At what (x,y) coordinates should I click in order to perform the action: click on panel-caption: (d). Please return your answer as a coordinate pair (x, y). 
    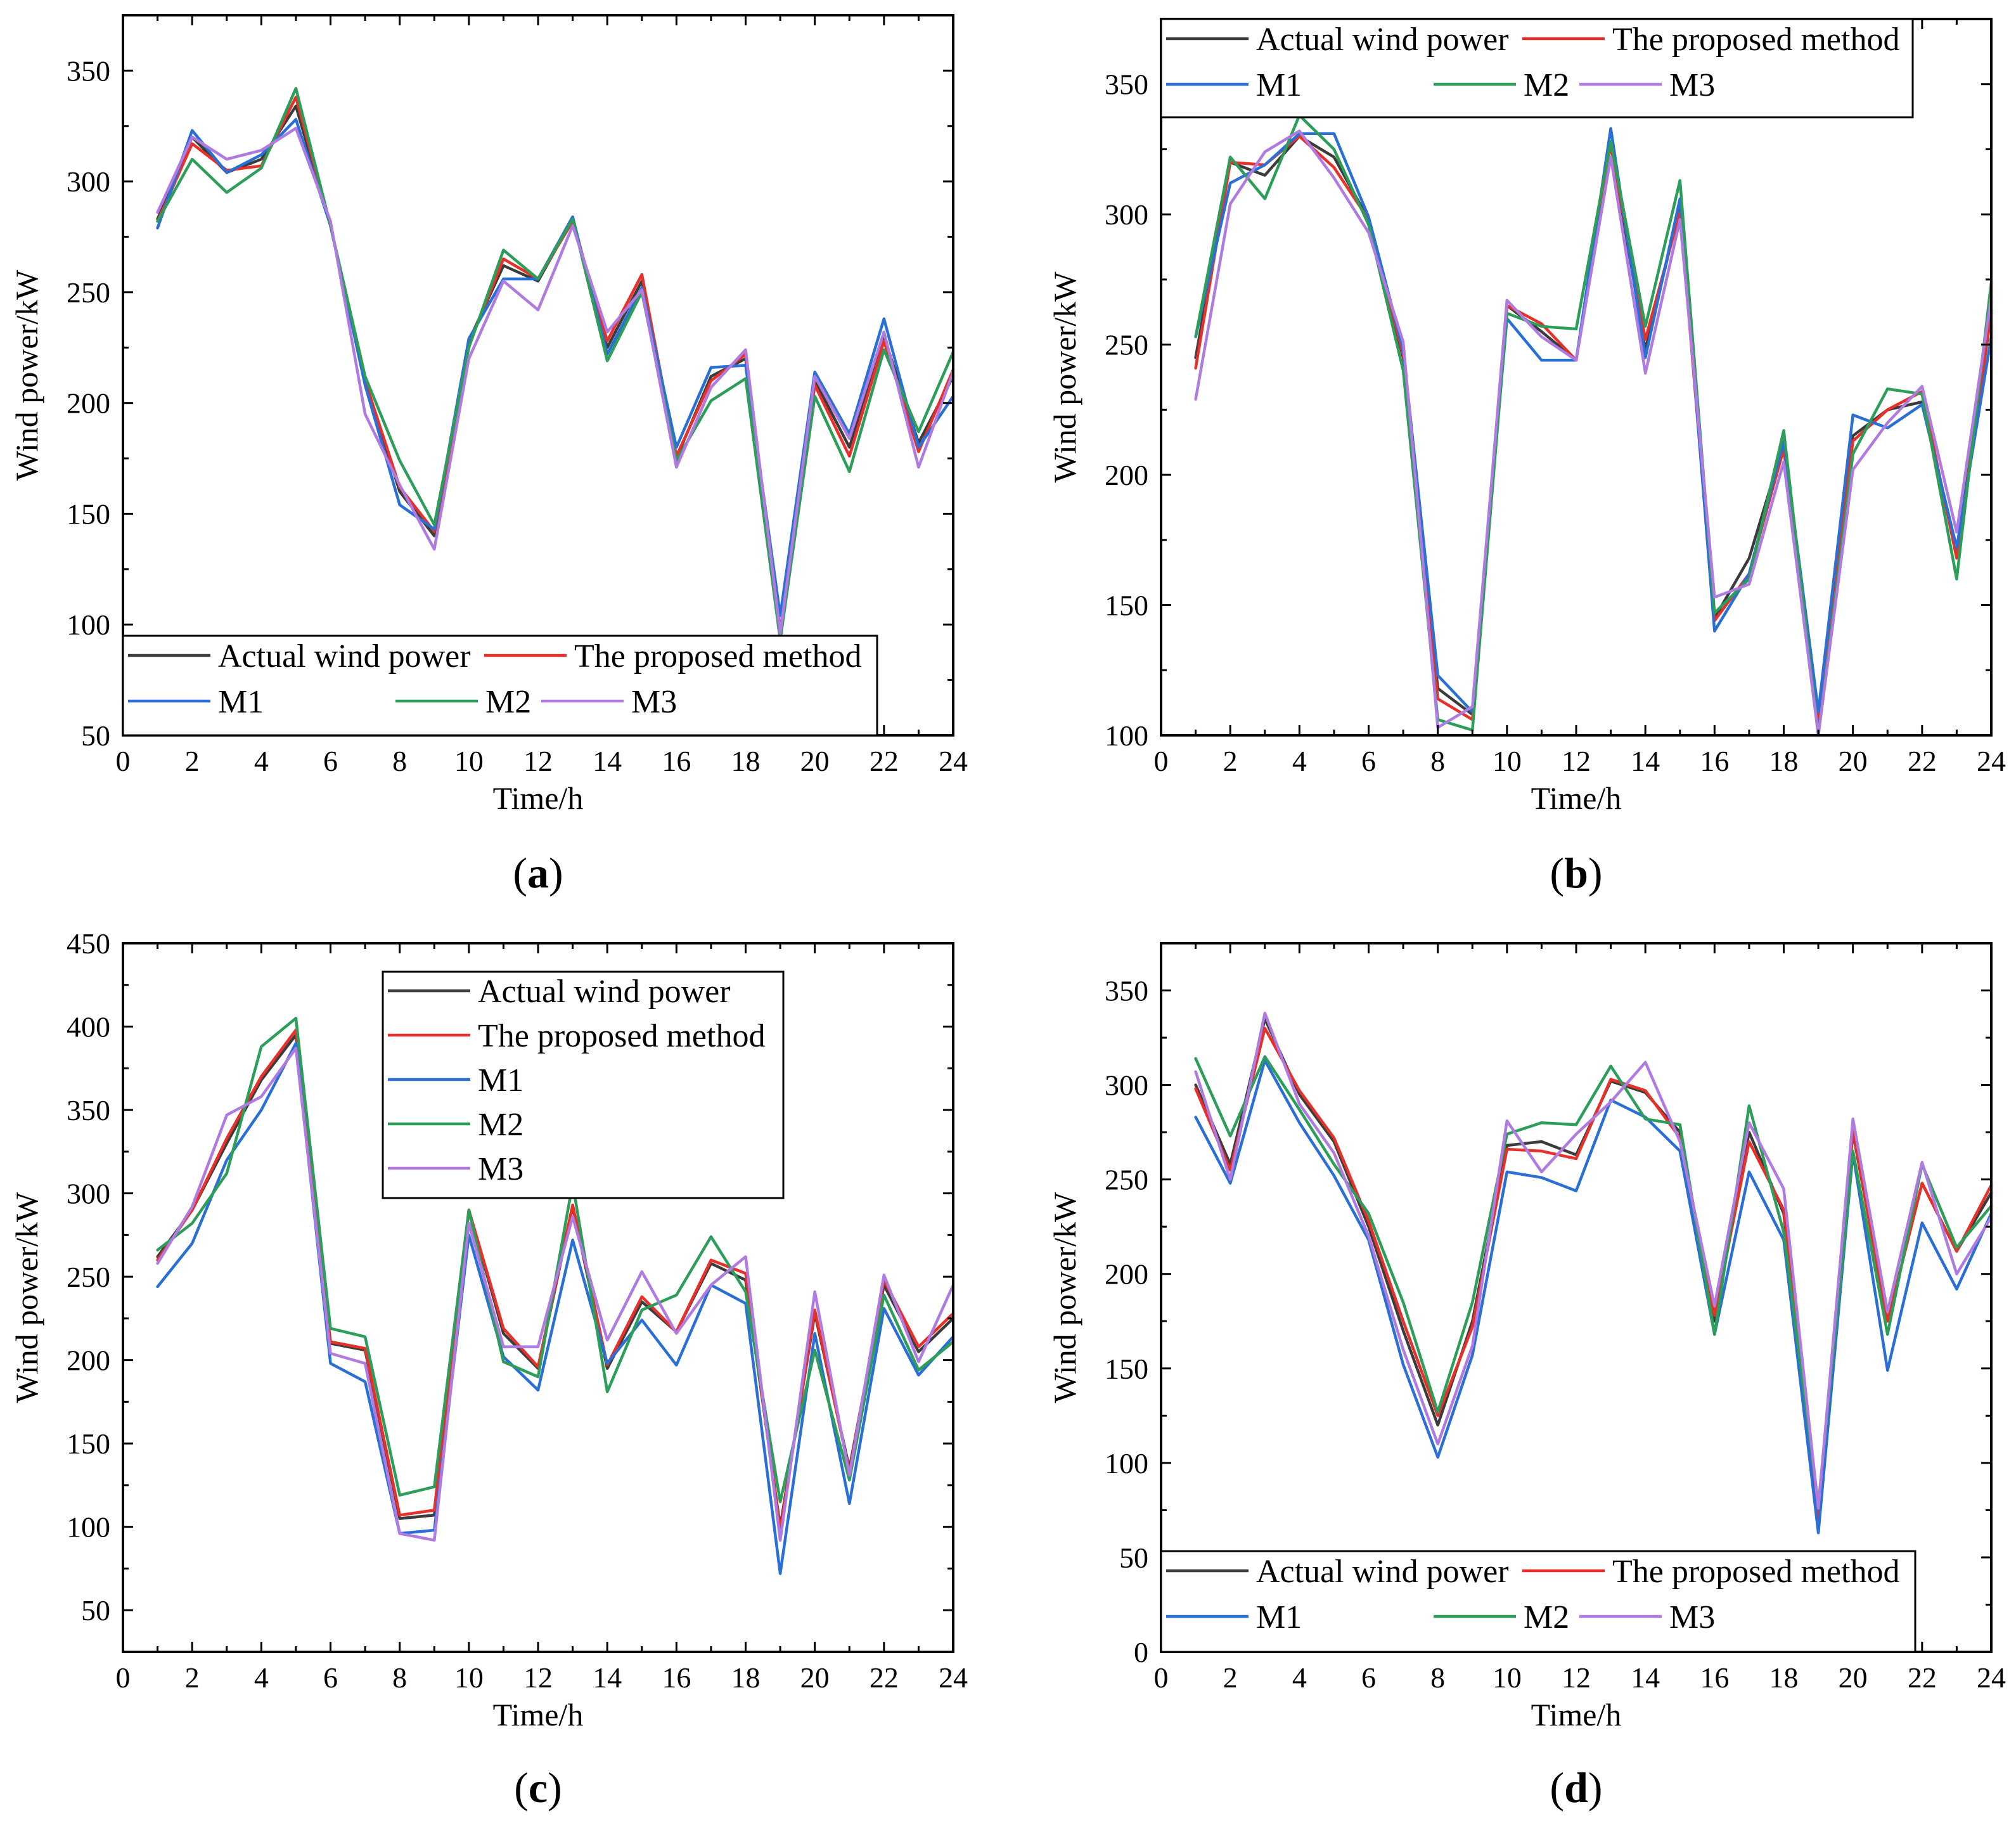
    Looking at the image, I should click on (1576, 1788).